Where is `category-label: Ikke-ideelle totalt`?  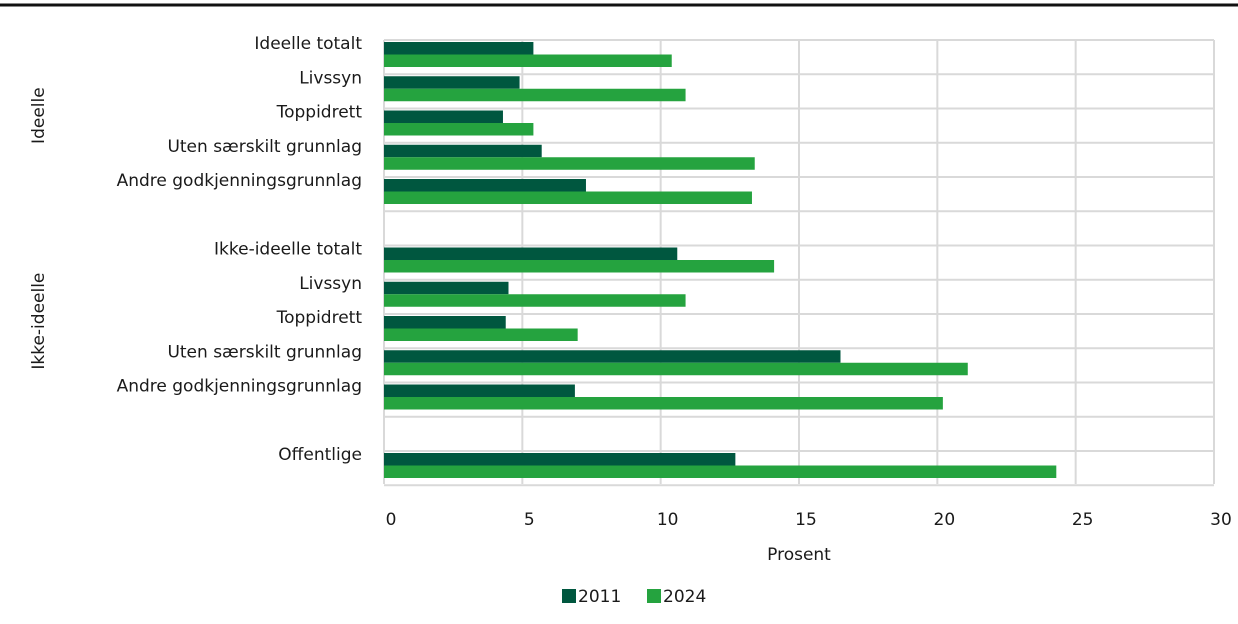 category-label: Ikke-ideelle totalt is located at coordinates (288, 250).